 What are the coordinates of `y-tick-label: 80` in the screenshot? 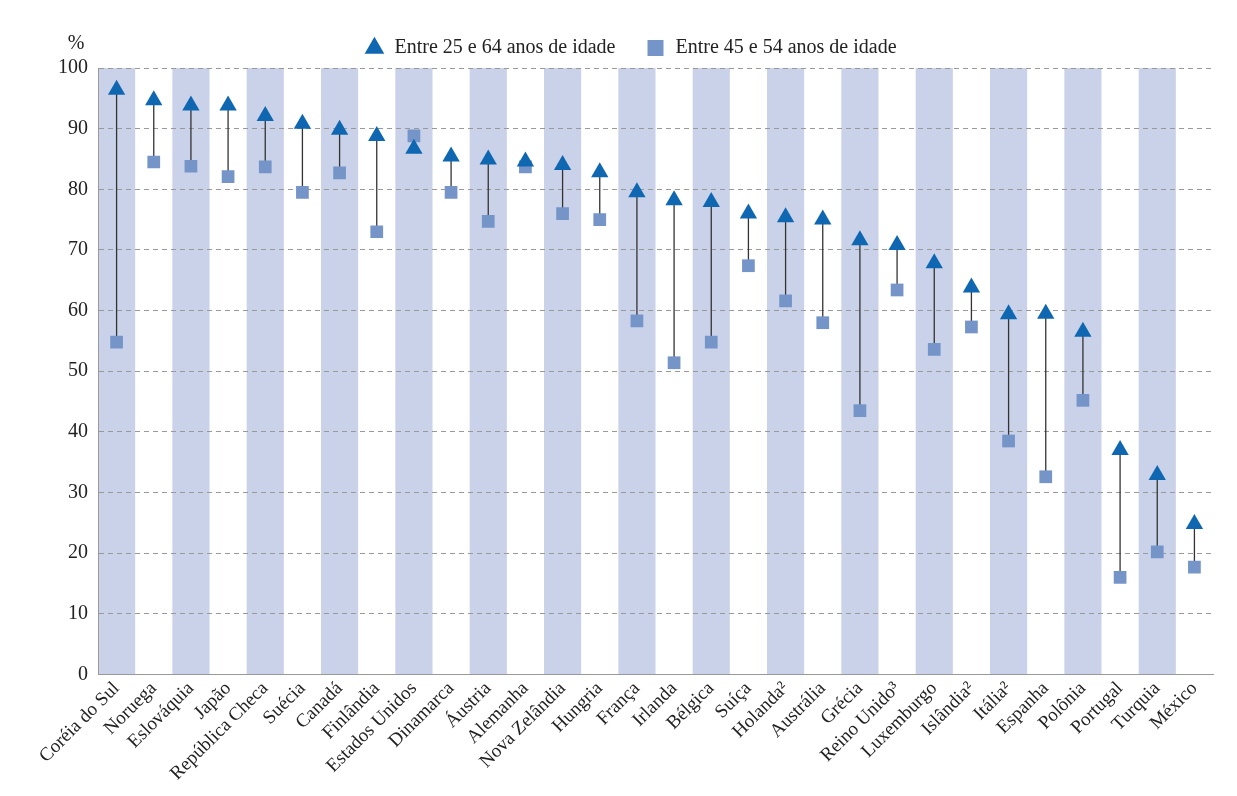 It's located at (78, 187).